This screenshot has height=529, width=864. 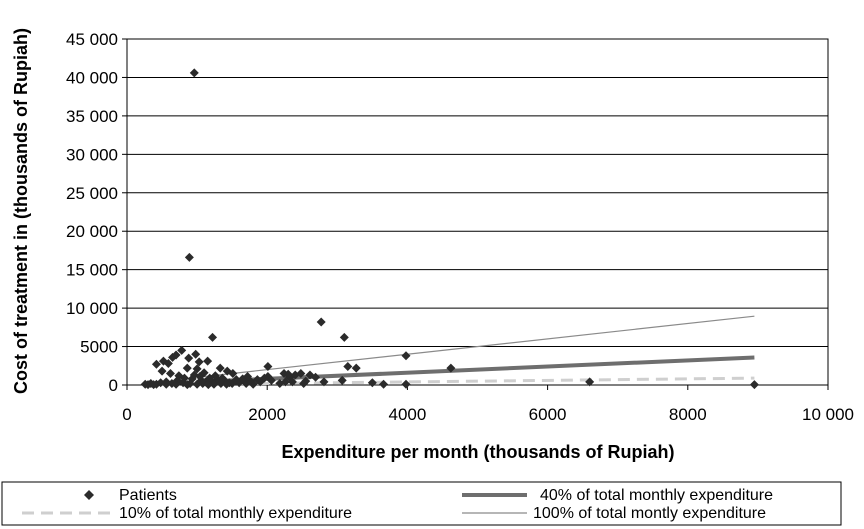 I want to click on x-tick-label: 4000, so click(x=407, y=414).